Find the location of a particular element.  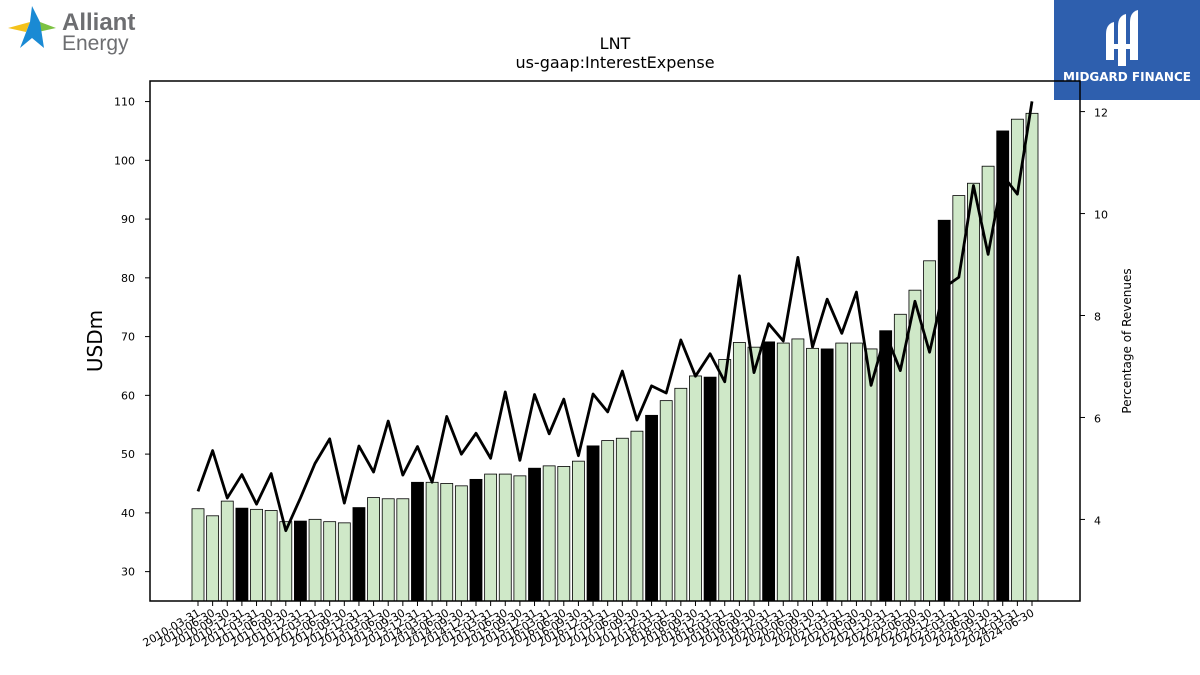

midgard-brand-text: MIDGARD FINANCE is located at coordinates (1127, 77).